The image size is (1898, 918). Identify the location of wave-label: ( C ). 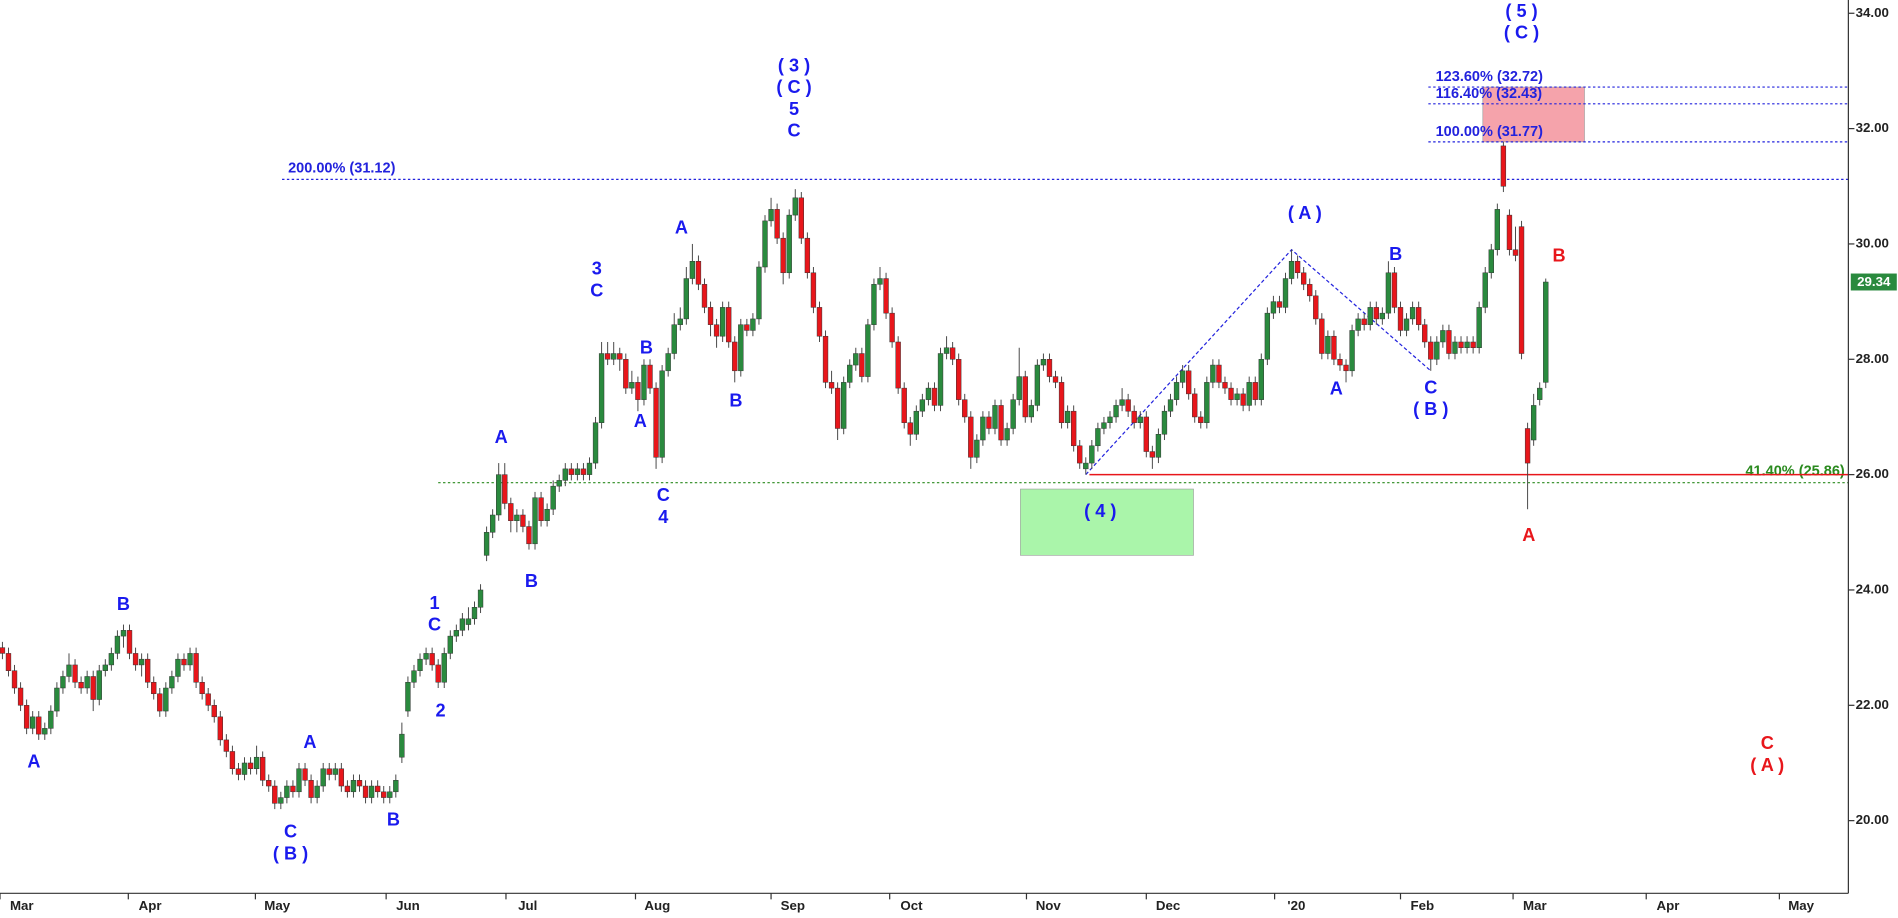
(1521, 33).